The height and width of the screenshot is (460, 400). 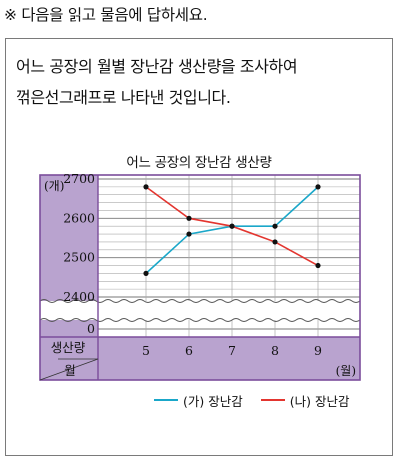 I want to click on x-tick-label: 7, so click(x=232, y=350).